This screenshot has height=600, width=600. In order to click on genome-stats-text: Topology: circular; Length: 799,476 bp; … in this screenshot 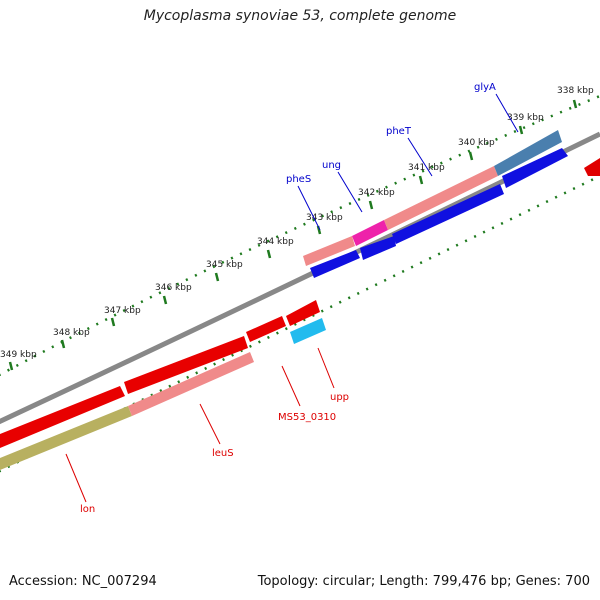, I will do `click(423, 581)`.